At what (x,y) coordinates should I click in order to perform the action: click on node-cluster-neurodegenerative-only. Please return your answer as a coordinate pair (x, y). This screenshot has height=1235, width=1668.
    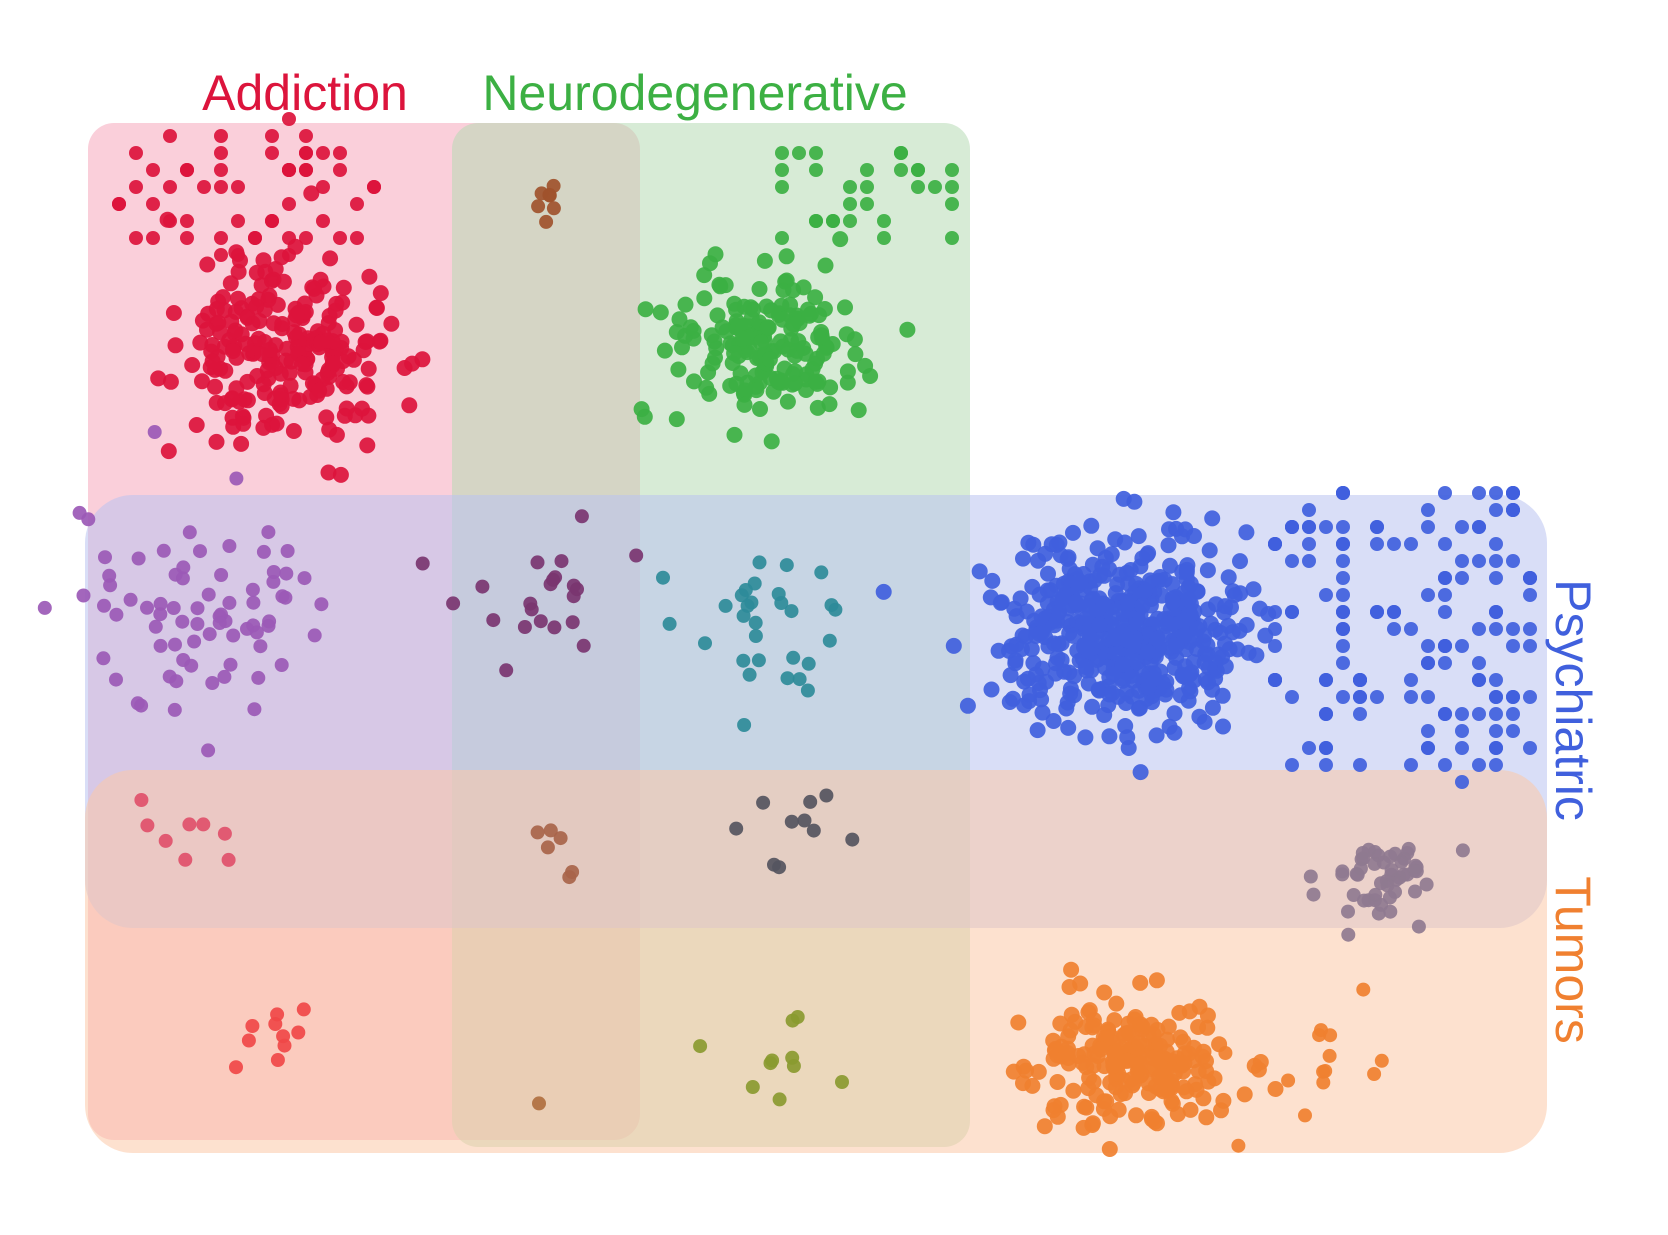
    Looking at the image, I should click on (867, 195).